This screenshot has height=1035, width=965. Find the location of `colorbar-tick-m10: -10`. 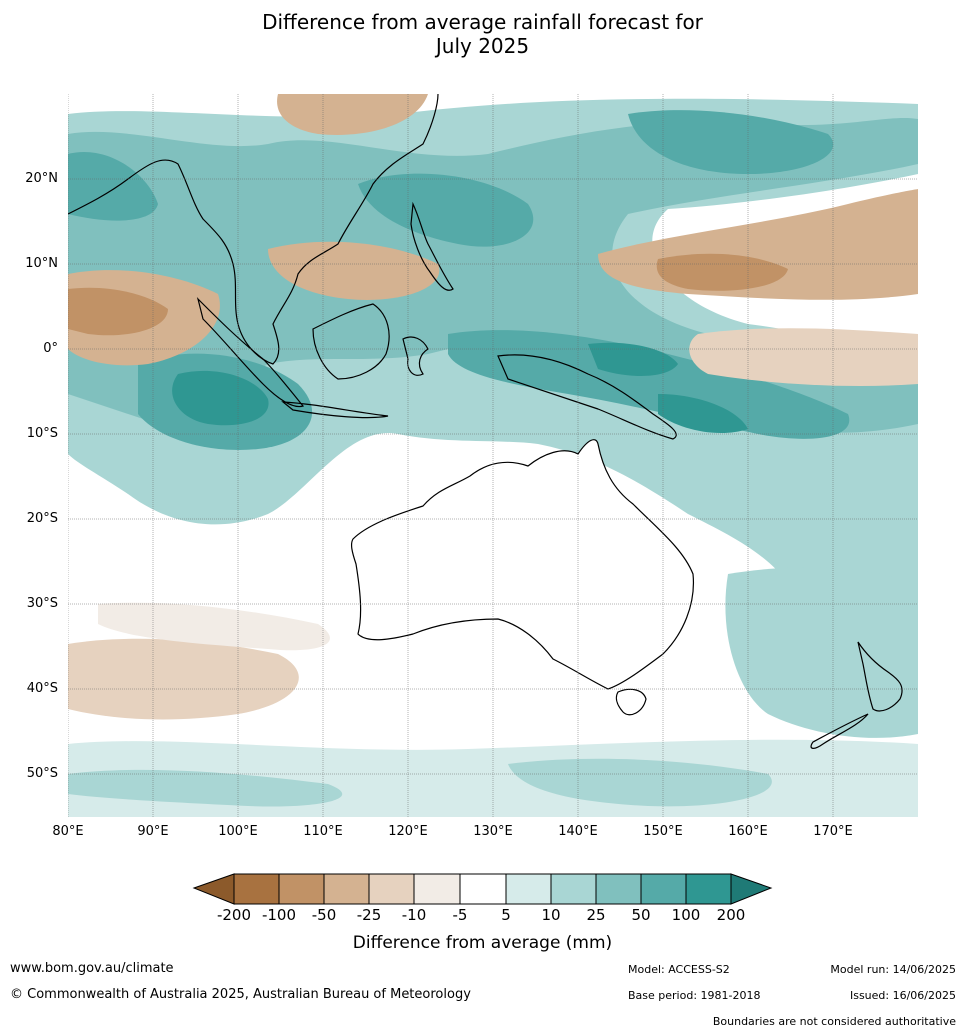

colorbar-tick-m10: -10 is located at coordinates (414, 915).